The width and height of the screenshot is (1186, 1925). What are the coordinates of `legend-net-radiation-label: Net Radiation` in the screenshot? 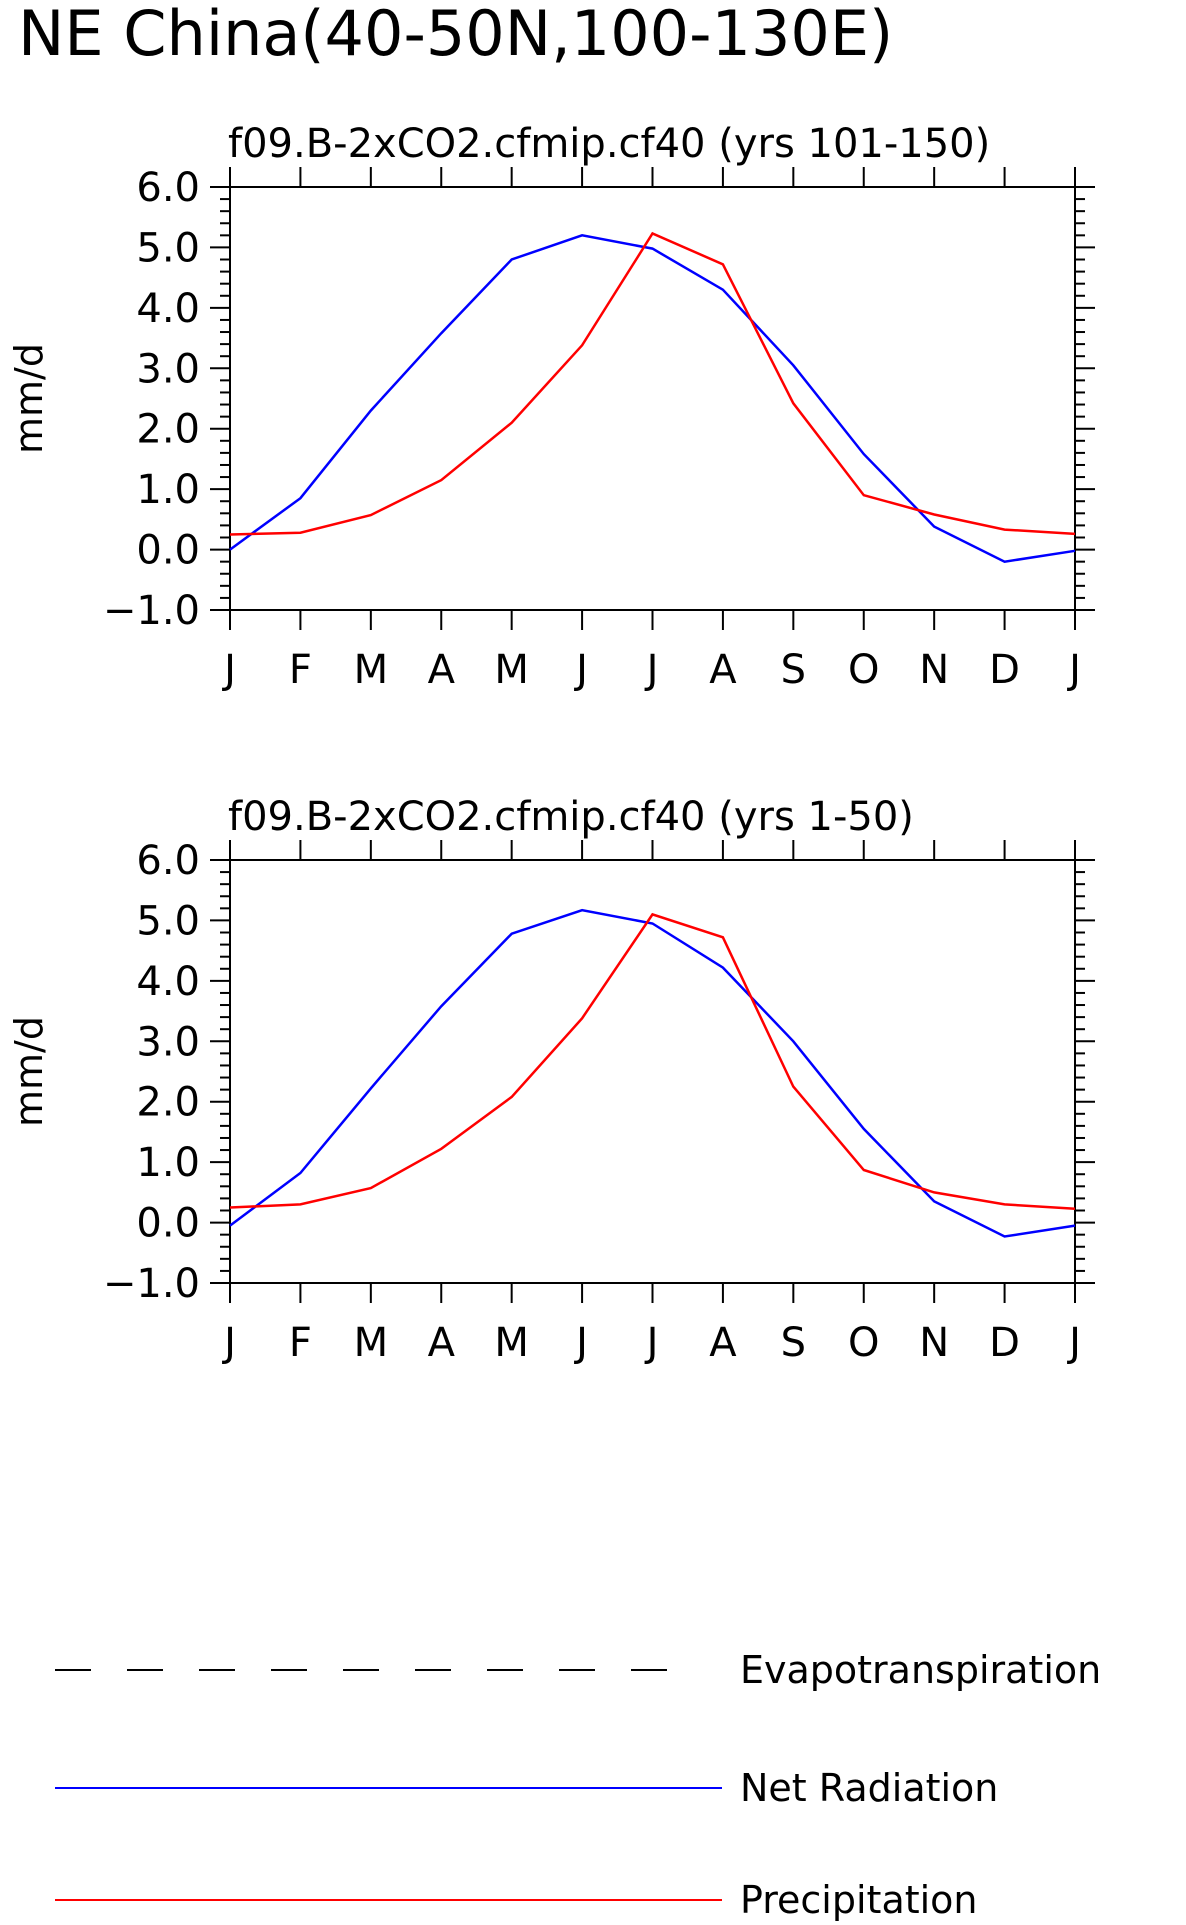 It's located at (869, 1788).